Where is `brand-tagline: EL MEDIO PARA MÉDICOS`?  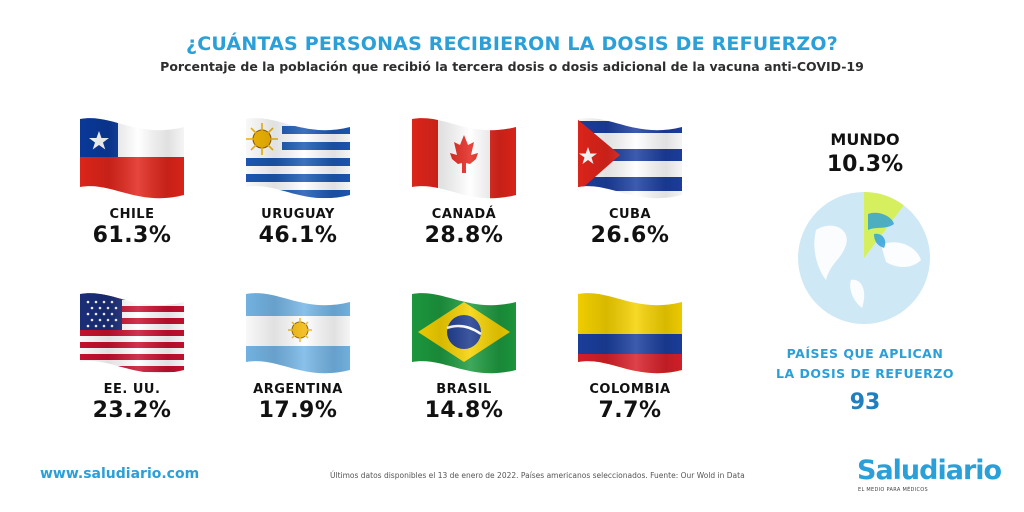
brand-tagline: EL MEDIO PARA MÉDICOS is located at coordinates (893, 490).